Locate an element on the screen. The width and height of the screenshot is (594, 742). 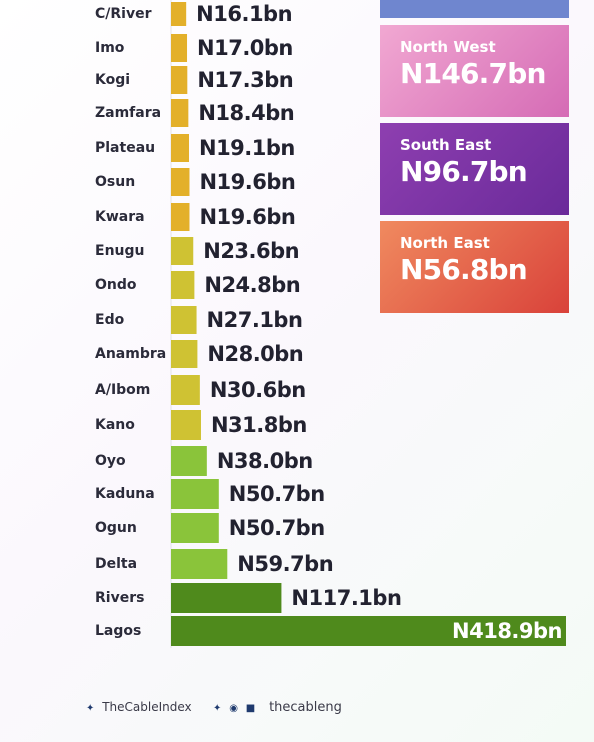
category-label: Imo is located at coordinates (110, 48).